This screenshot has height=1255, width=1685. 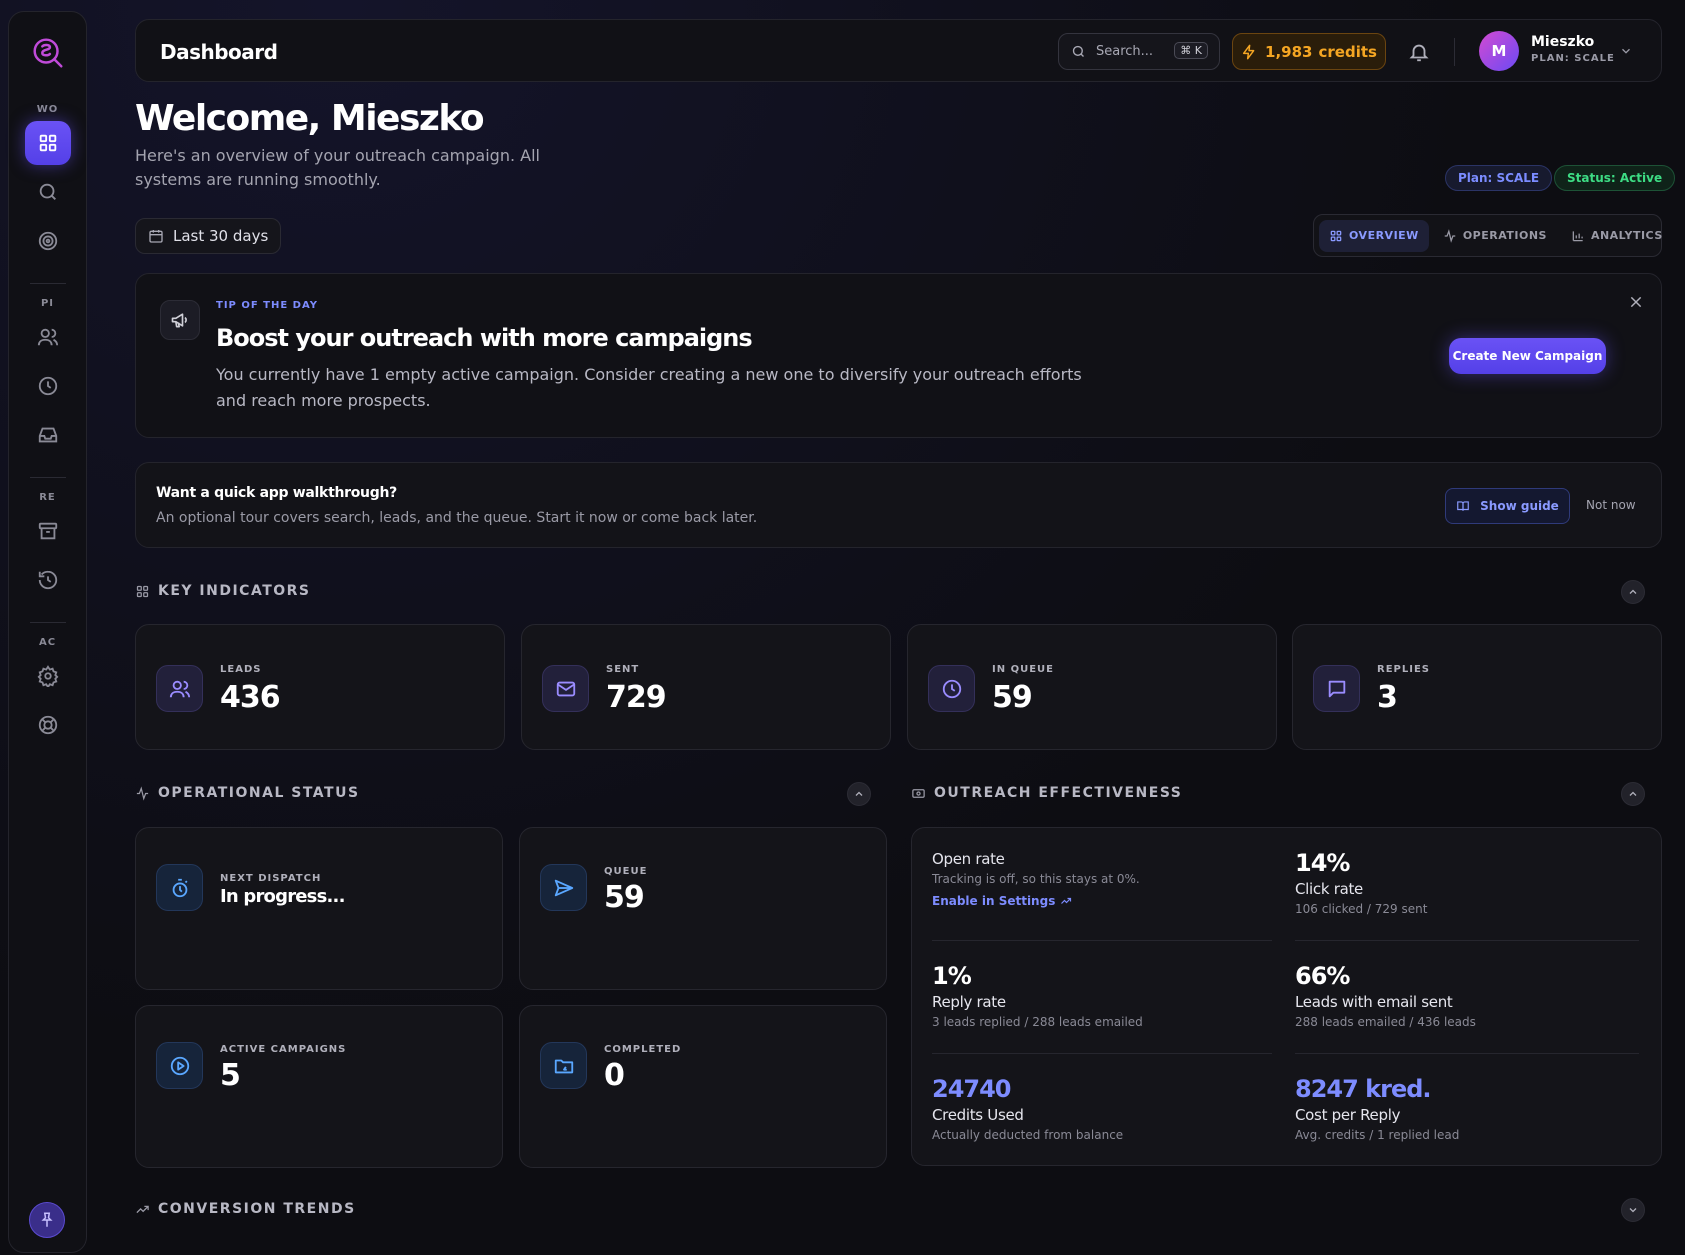 I want to click on search-icon, so click(x=47, y=191).